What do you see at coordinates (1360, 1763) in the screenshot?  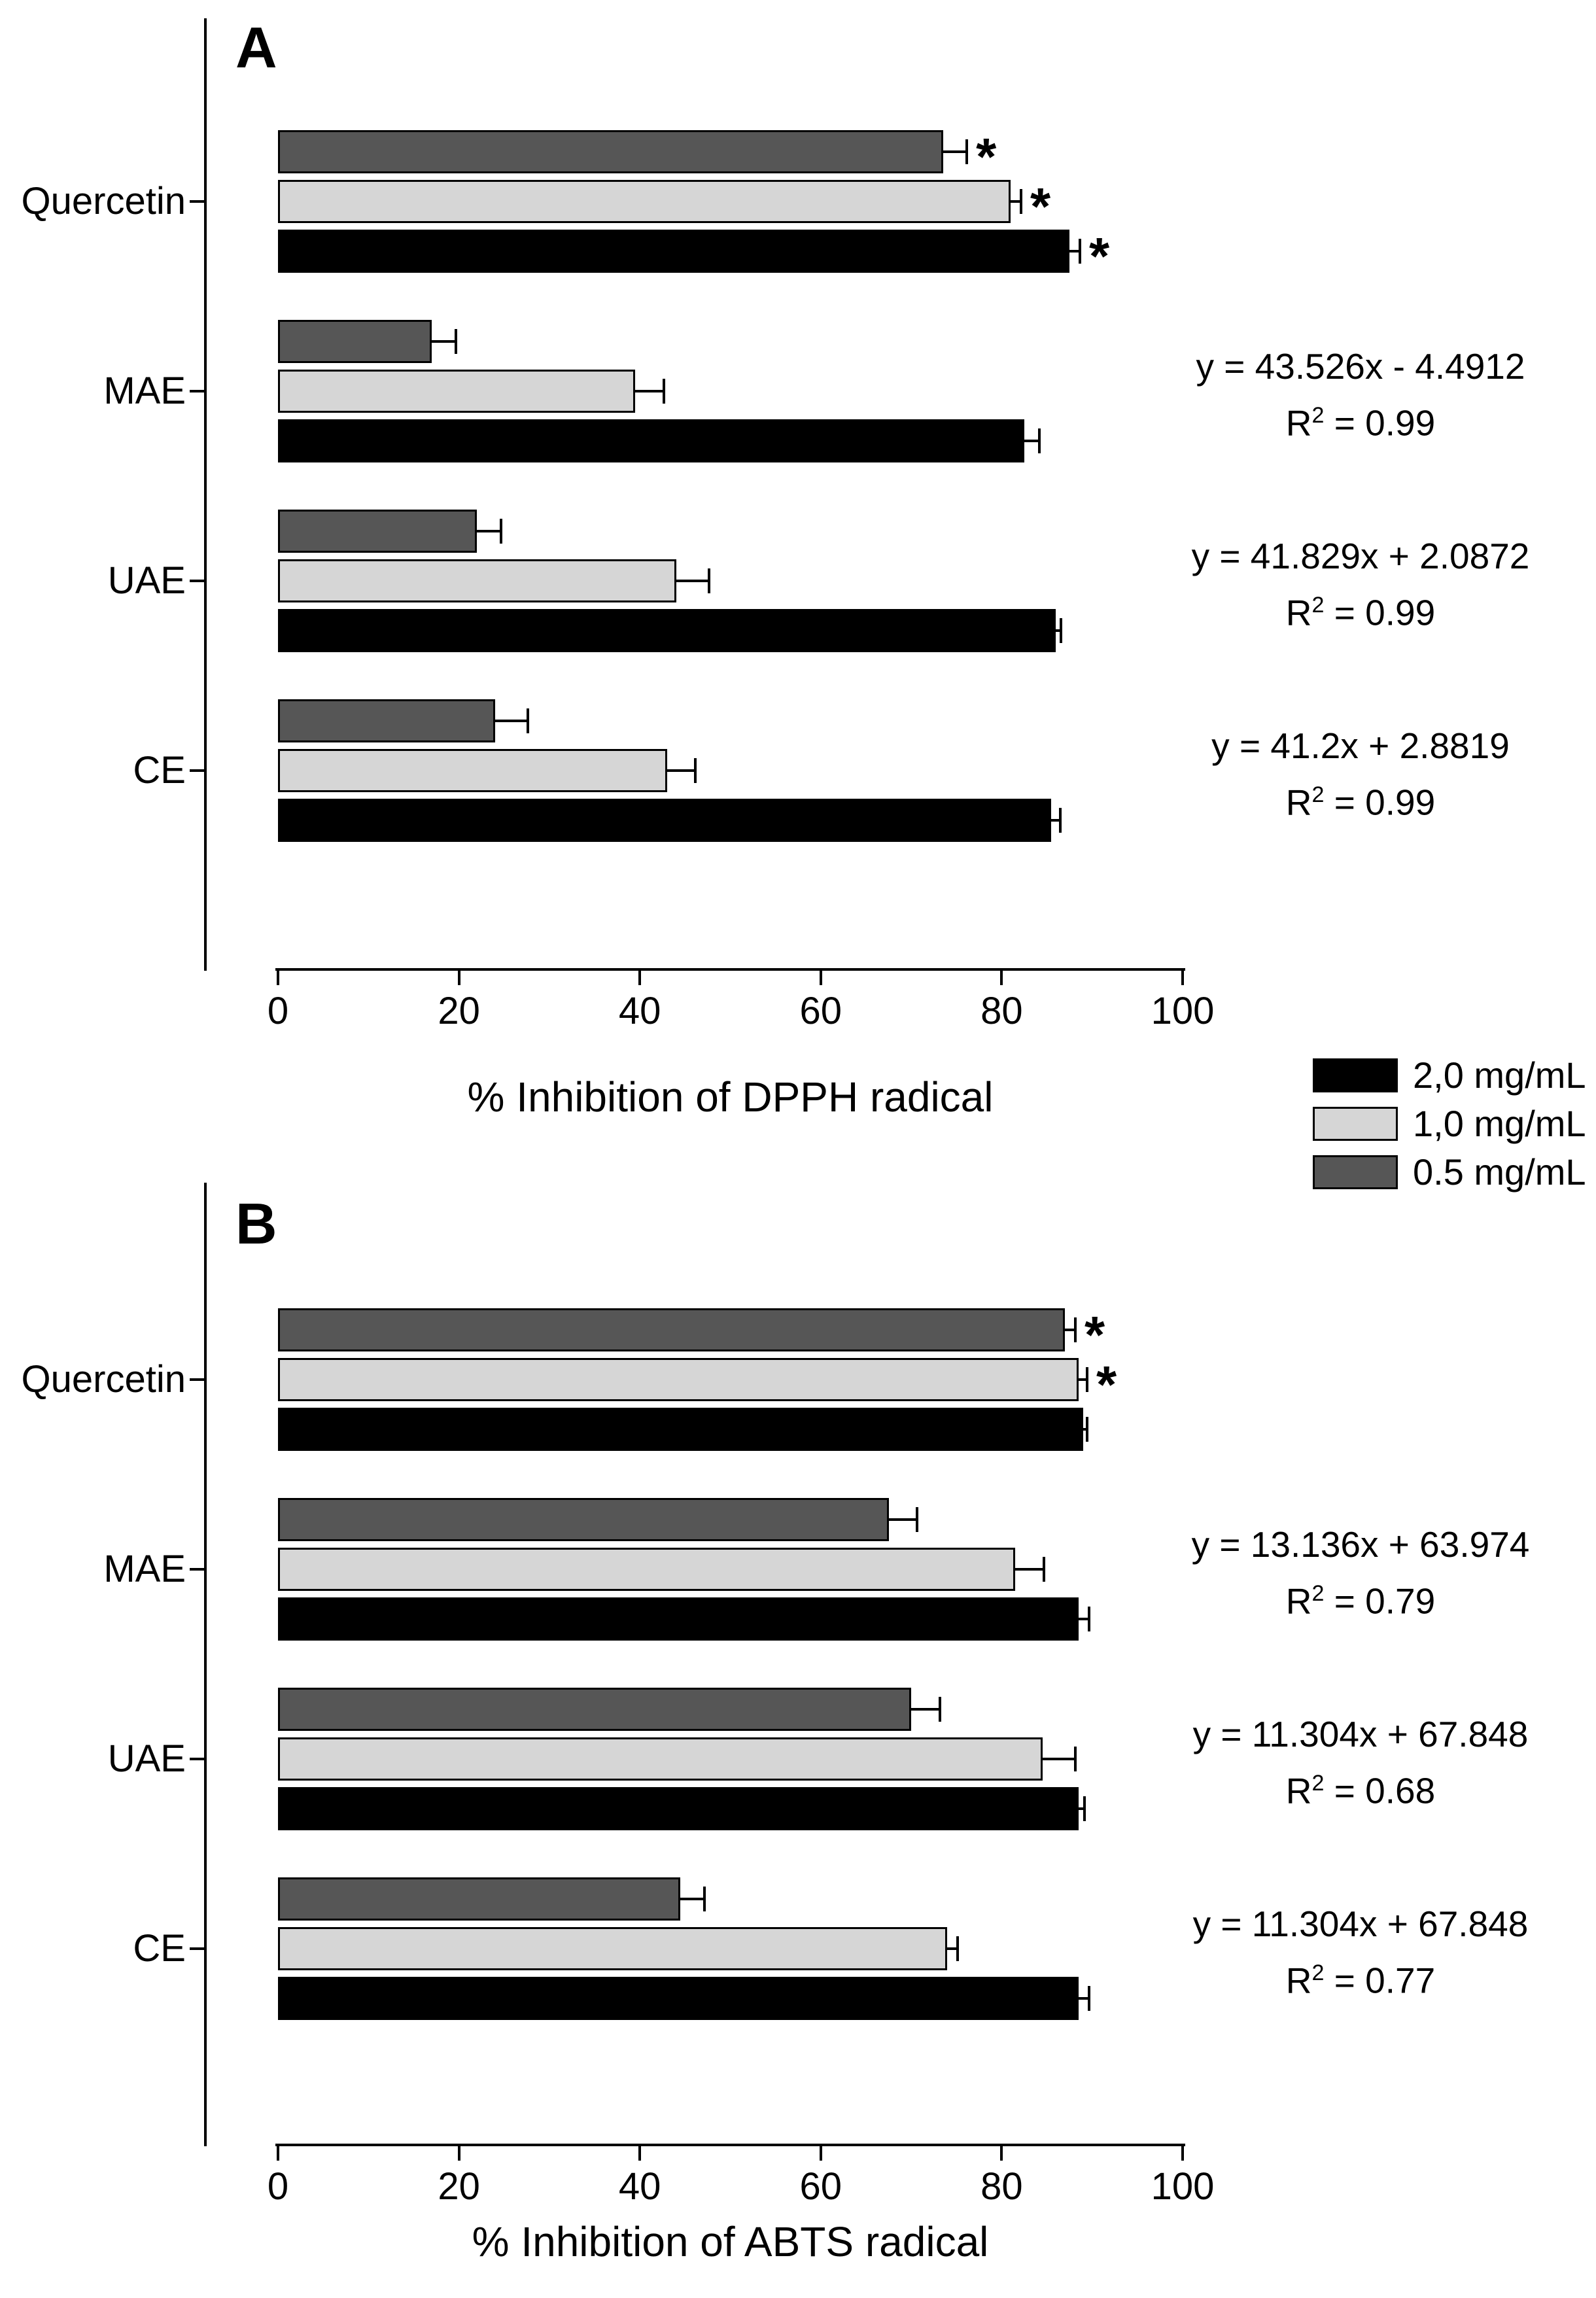 I see `regression-equation: y = 11.304x + 67.848 R2 = 0.68` at bounding box center [1360, 1763].